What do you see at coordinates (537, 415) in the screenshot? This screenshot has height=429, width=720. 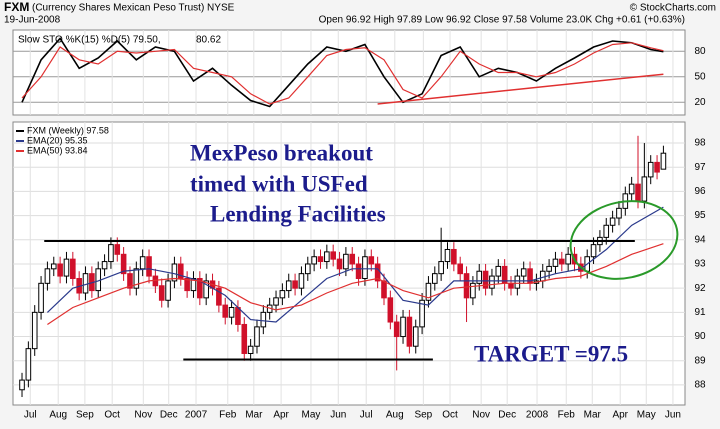 I see `x-tick-label: 2008` at bounding box center [537, 415].